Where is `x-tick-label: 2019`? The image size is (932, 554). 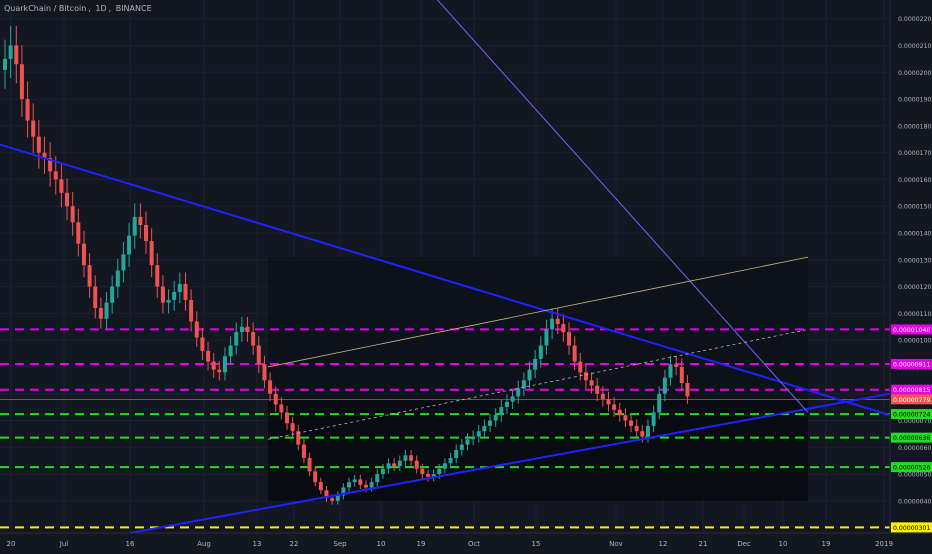 x-tick-label: 2019 is located at coordinates (884, 544).